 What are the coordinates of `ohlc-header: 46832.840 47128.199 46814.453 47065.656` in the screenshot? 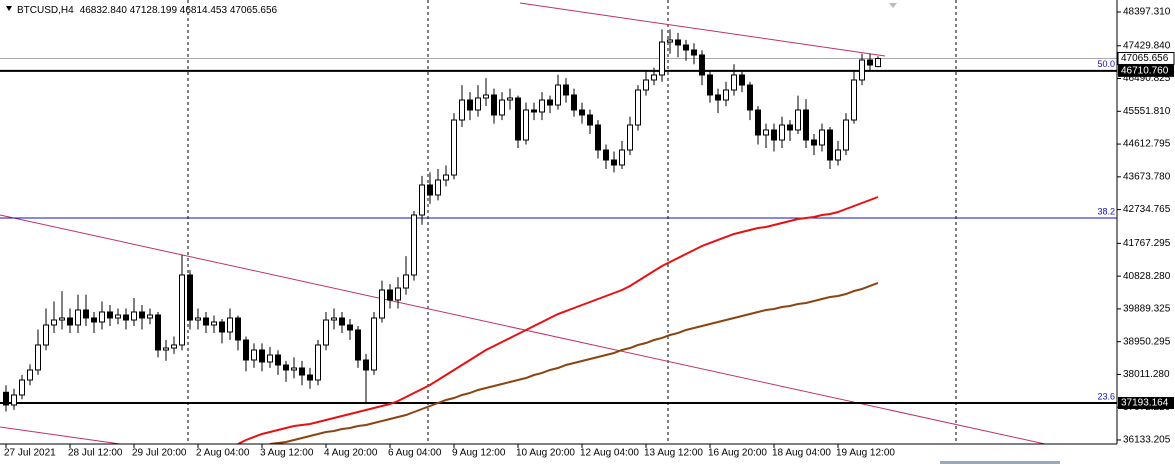 It's located at (179, 10).